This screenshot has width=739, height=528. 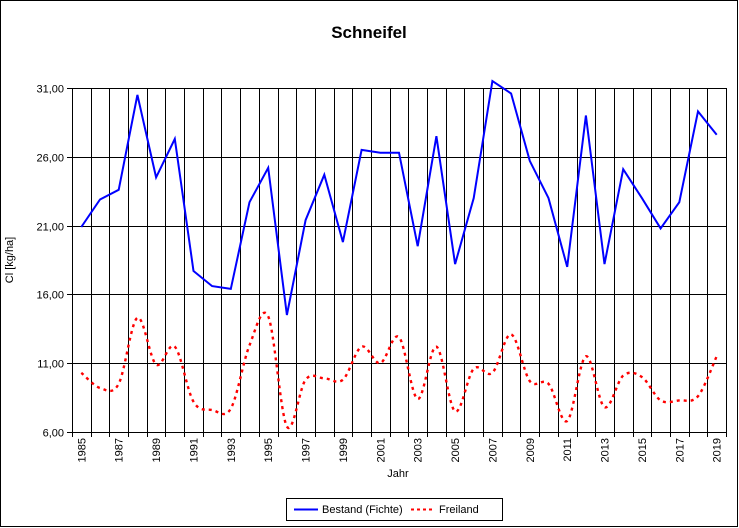 I want to click on legend-box, so click(x=394, y=509).